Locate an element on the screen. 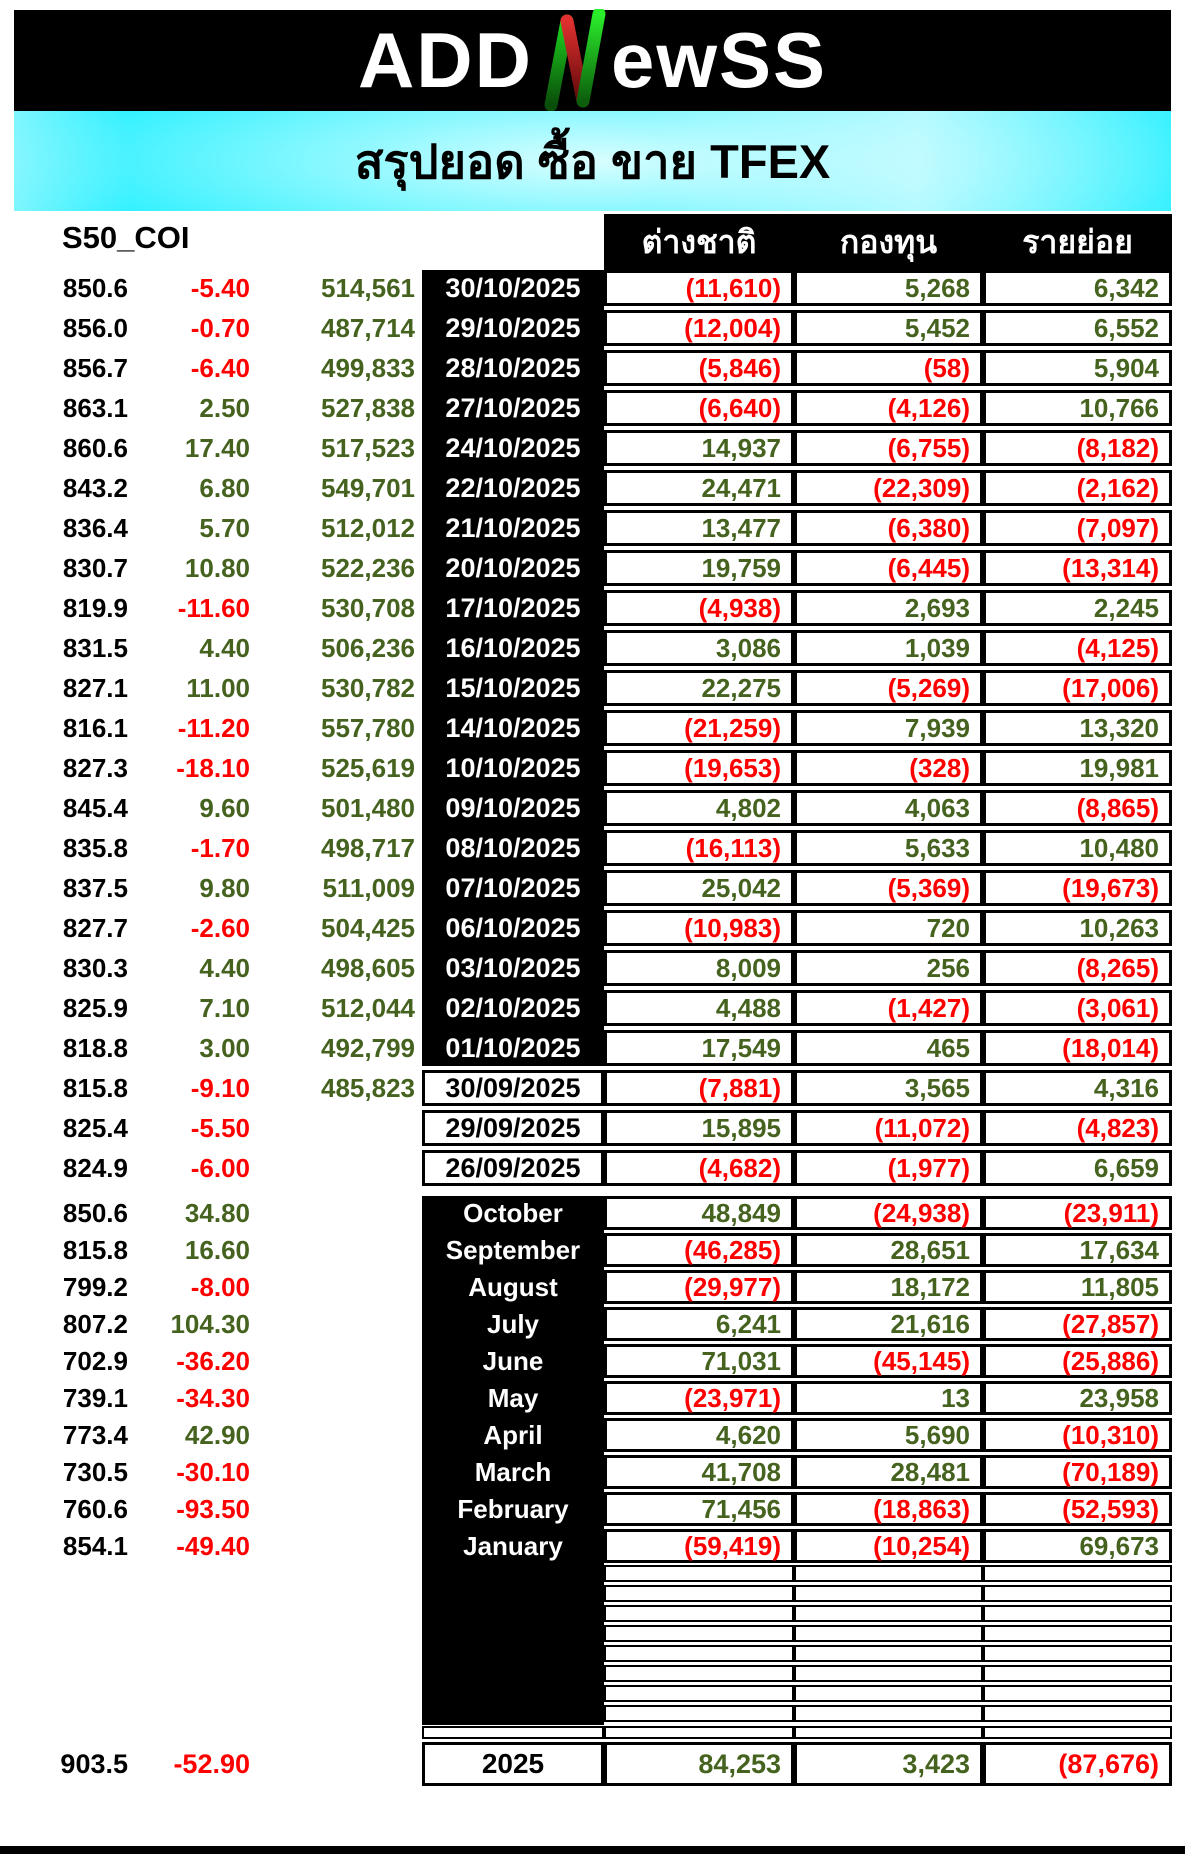 Image resolution: width=1185 pixels, height=1854 pixels. date-cell: 07/10/2025 is located at coordinates (513, 888).